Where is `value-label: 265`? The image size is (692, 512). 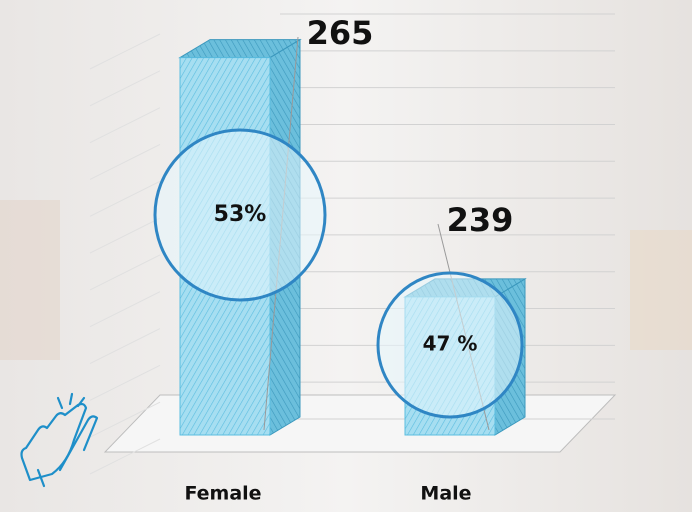 value-label: 265 is located at coordinates (340, 33).